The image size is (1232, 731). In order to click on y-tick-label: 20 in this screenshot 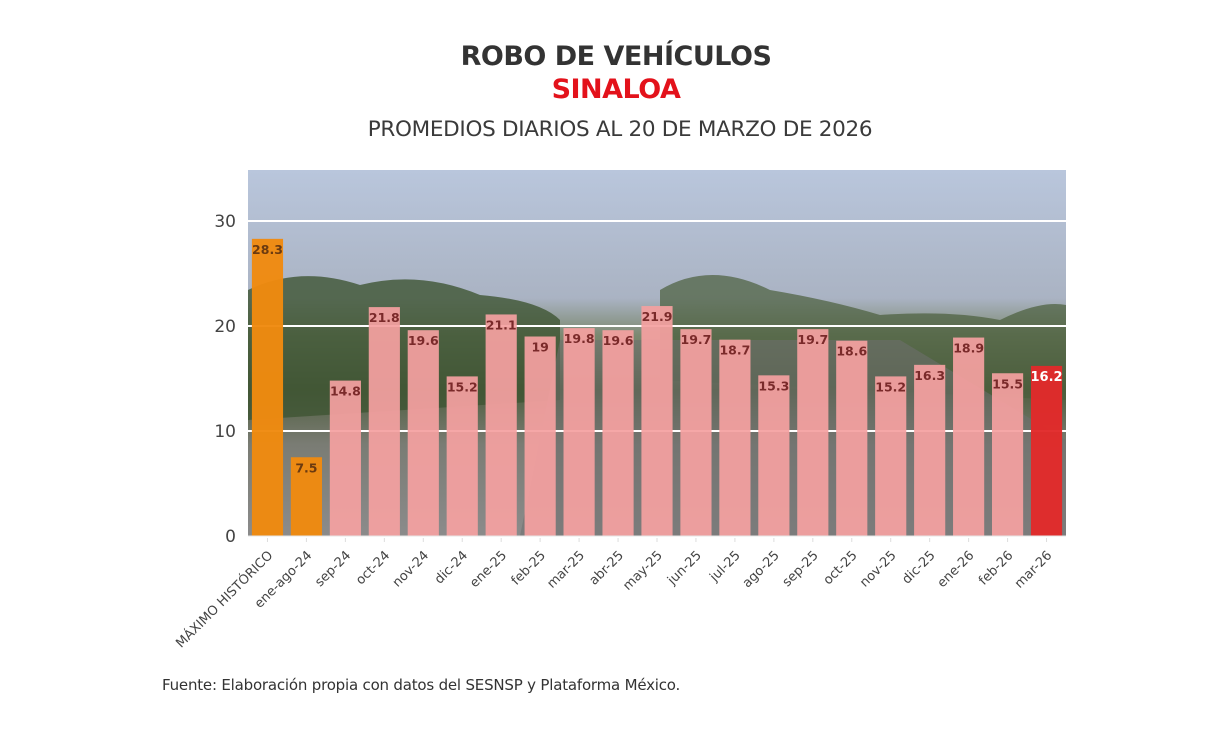, I will do `click(225, 327)`.